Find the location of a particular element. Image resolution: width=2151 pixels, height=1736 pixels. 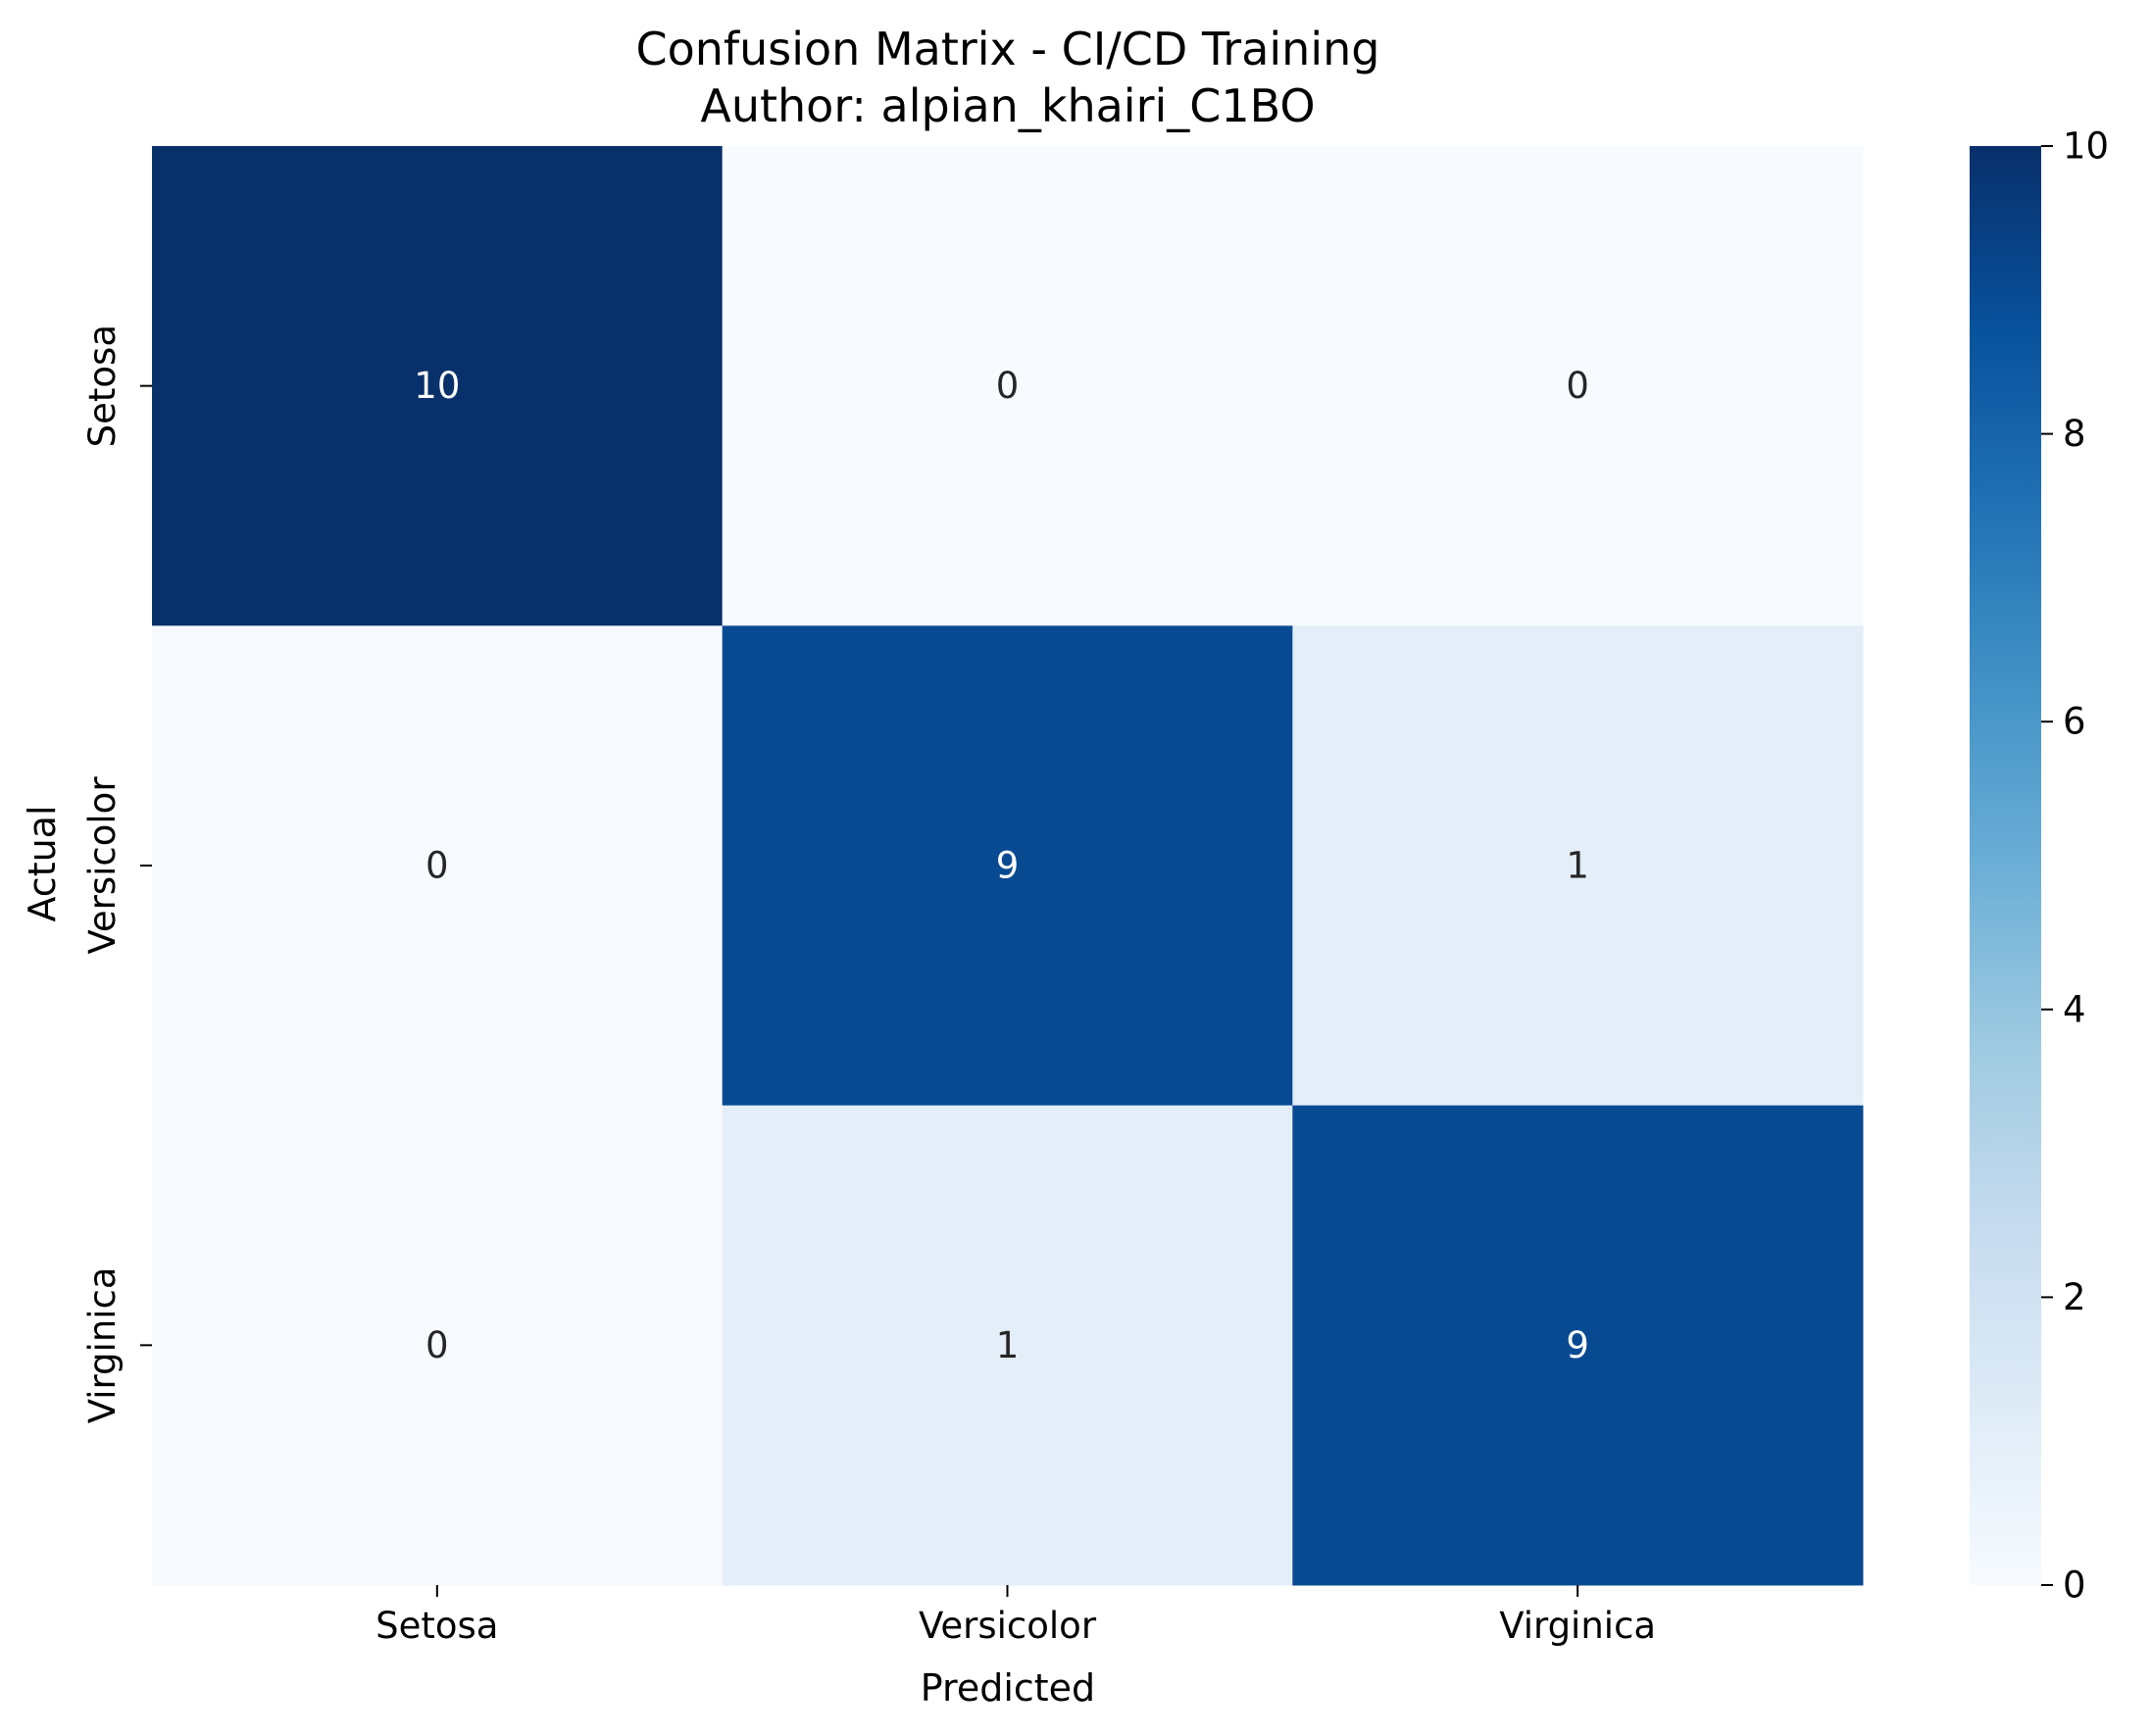

chart-title: Confusion Matrix - CI/CD Training is located at coordinates (1008, 49).